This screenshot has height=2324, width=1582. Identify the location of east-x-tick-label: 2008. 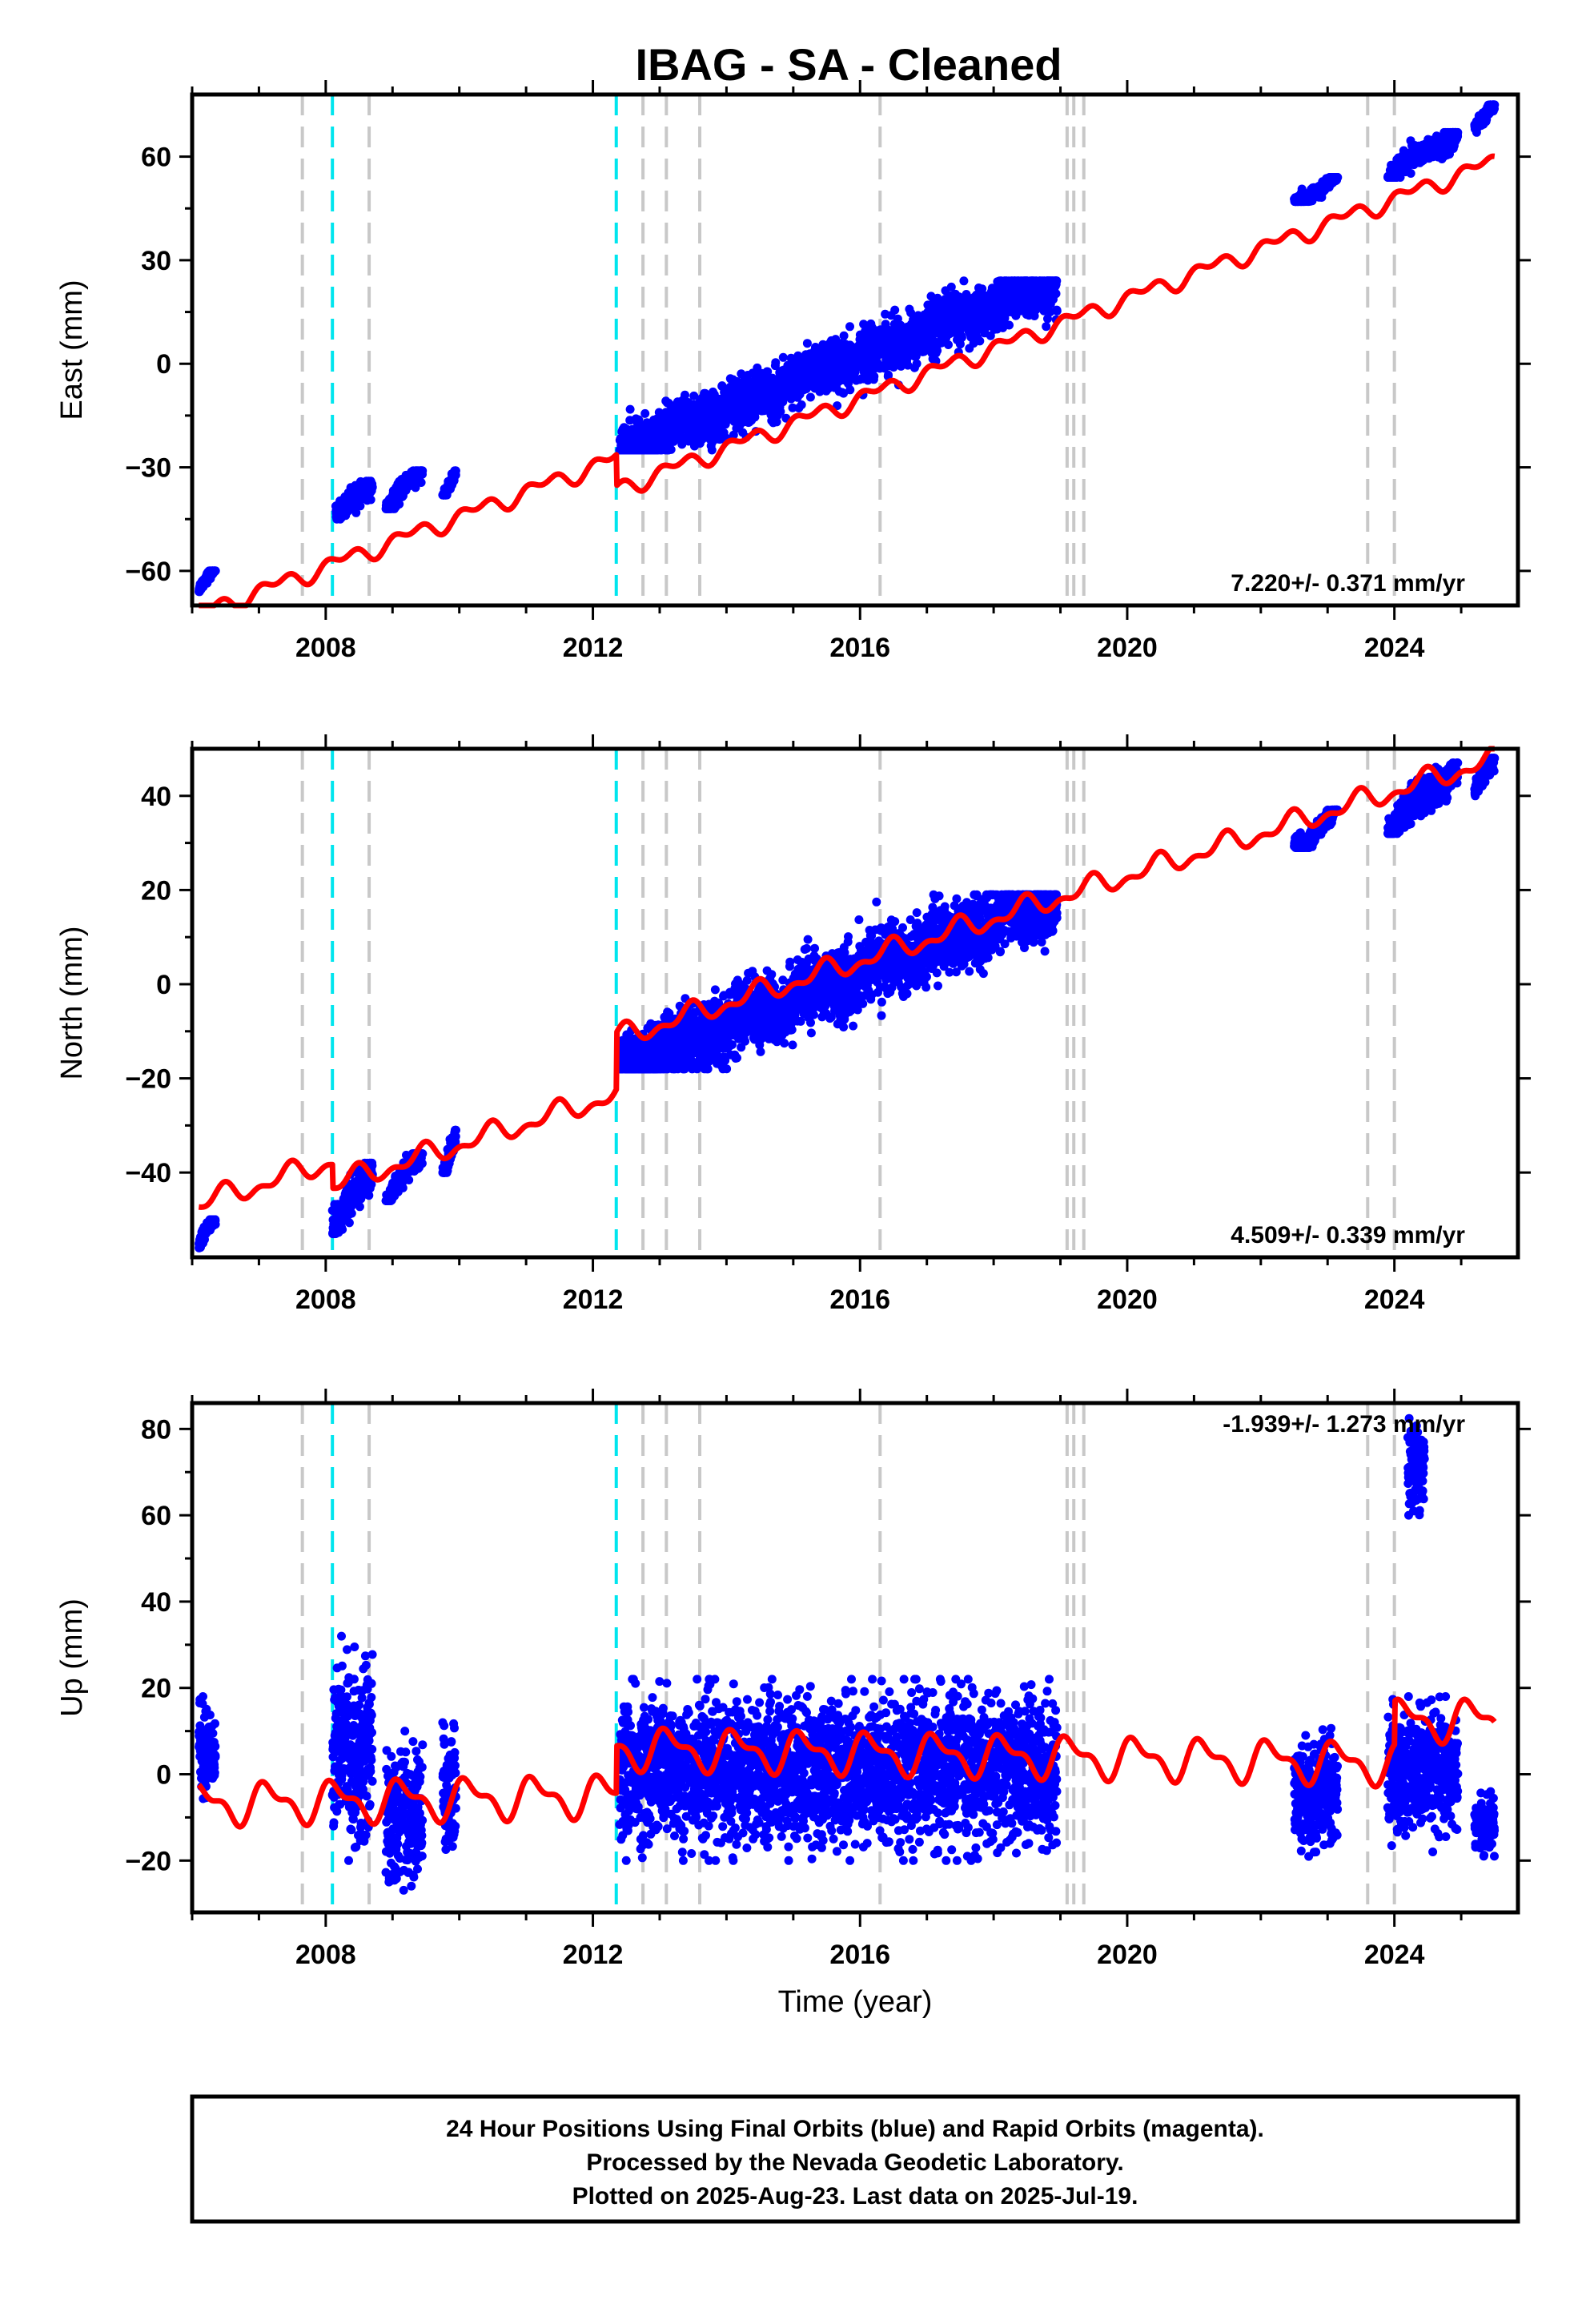
(325, 648).